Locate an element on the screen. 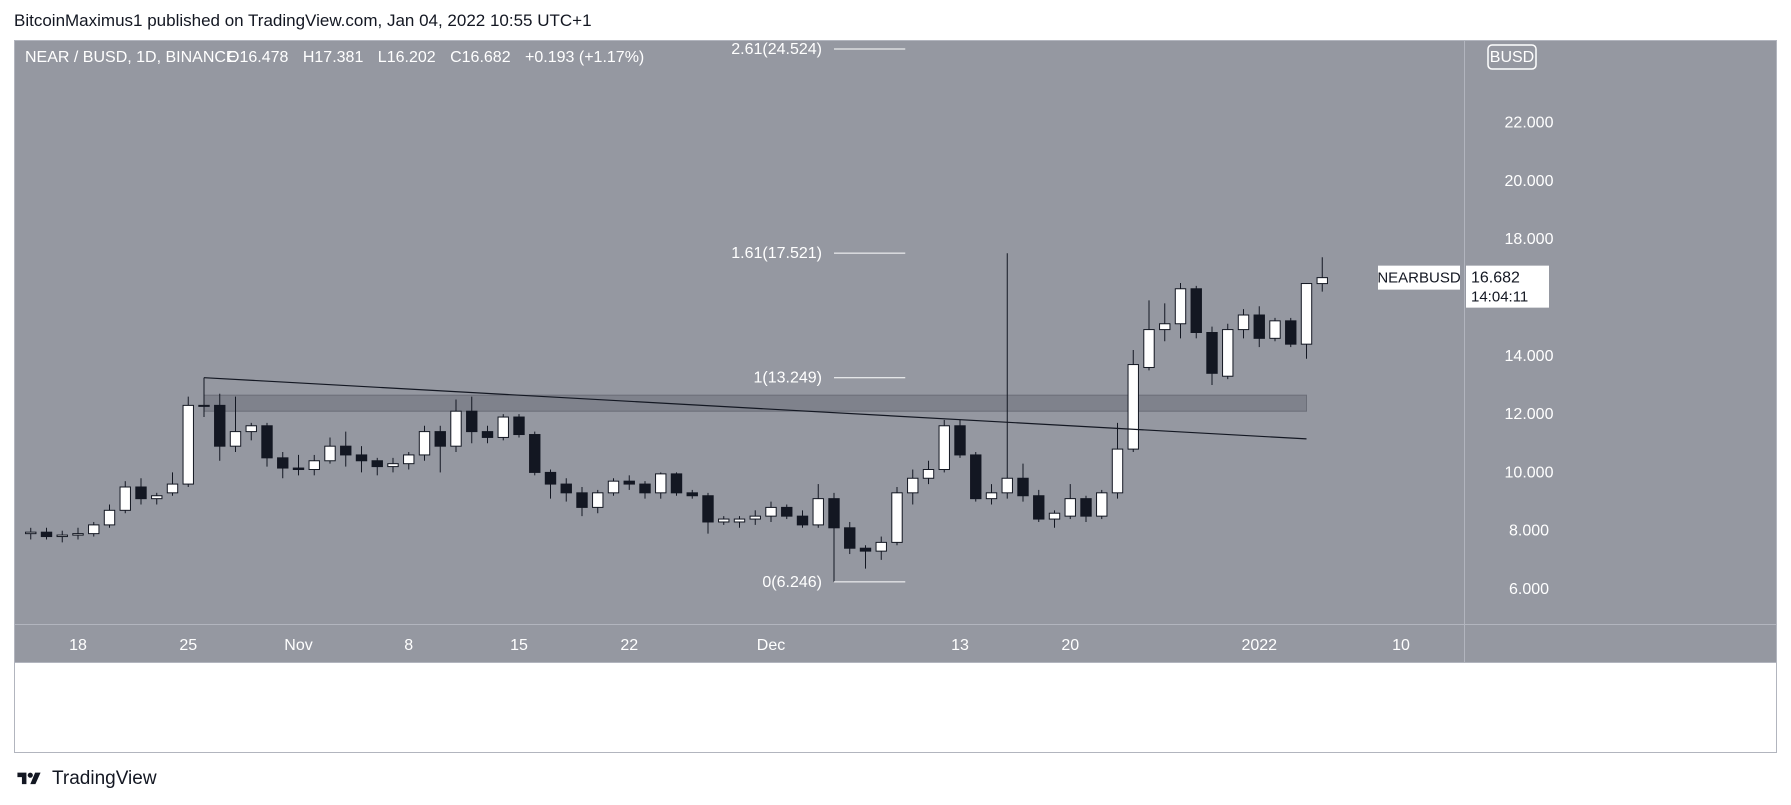 The width and height of the screenshot is (1791, 805). descending-trend-line is located at coordinates (755, 408).